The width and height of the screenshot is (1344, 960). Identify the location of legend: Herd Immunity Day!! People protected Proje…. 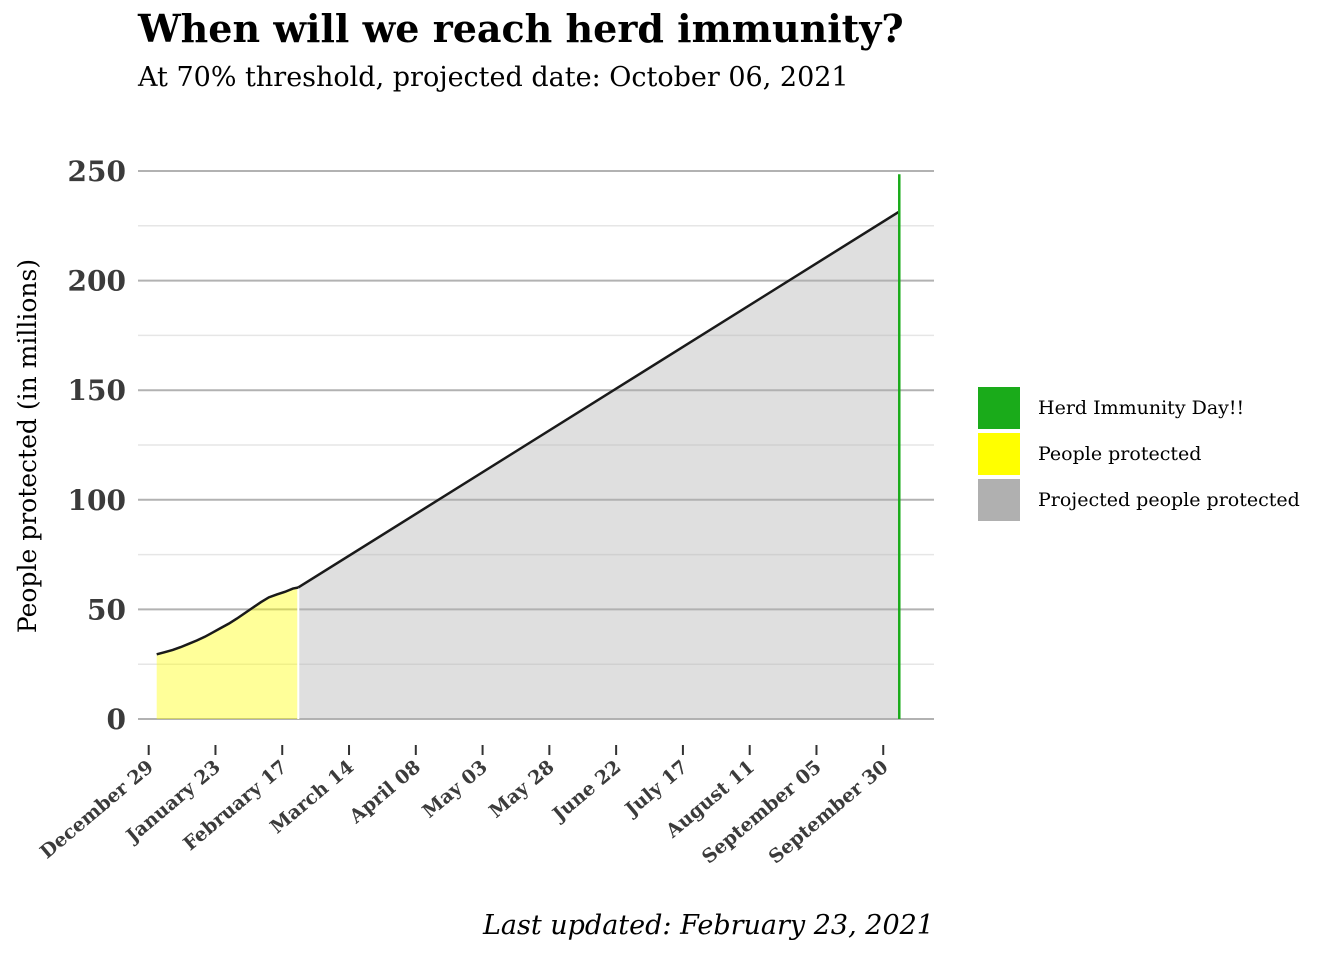
(1139, 455).